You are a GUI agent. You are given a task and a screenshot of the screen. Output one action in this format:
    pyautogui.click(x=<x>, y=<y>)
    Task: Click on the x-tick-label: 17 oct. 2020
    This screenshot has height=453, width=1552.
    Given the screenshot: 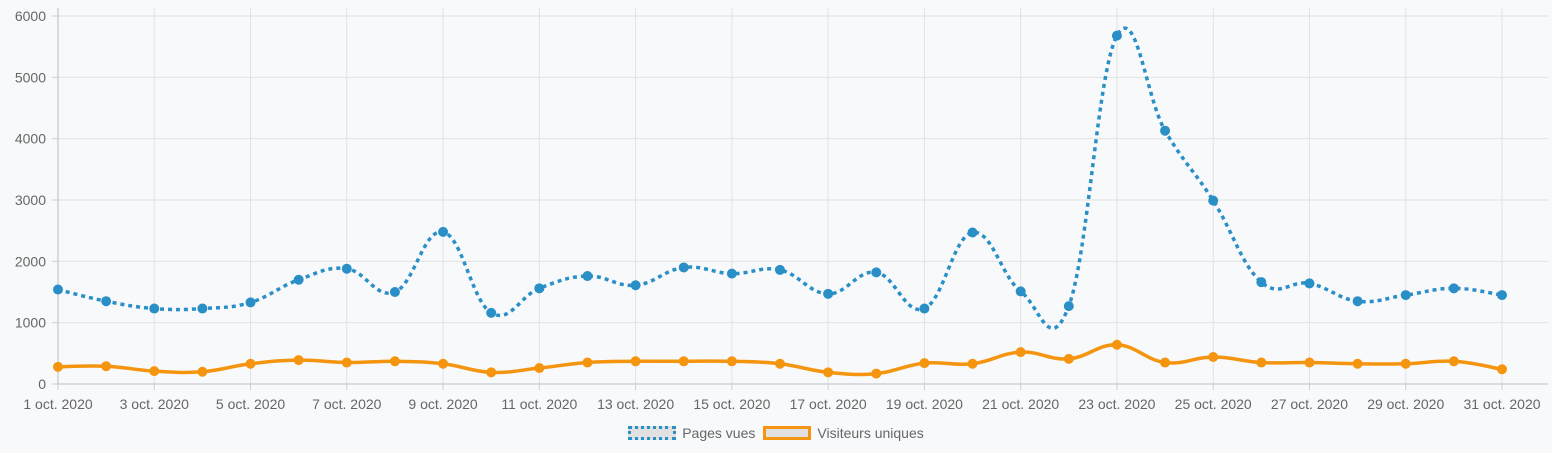 What is the action you would take?
    pyautogui.click(x=828, y=404)
    